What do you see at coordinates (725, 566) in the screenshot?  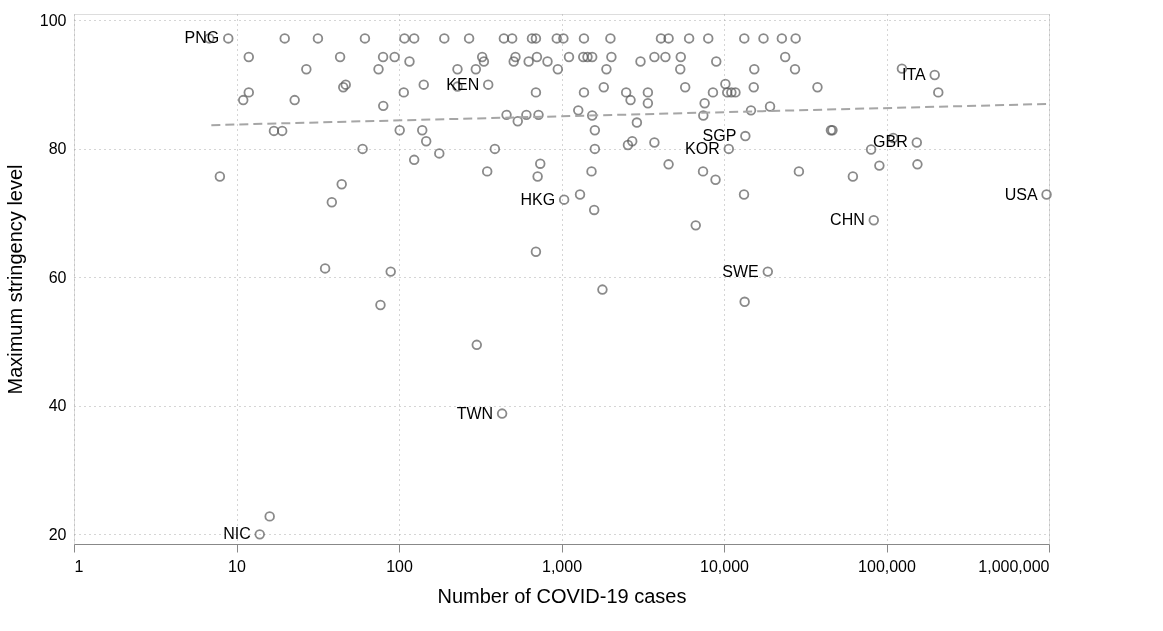 I see `x-tick-label: 10,000` at bounding box center [725, 566].